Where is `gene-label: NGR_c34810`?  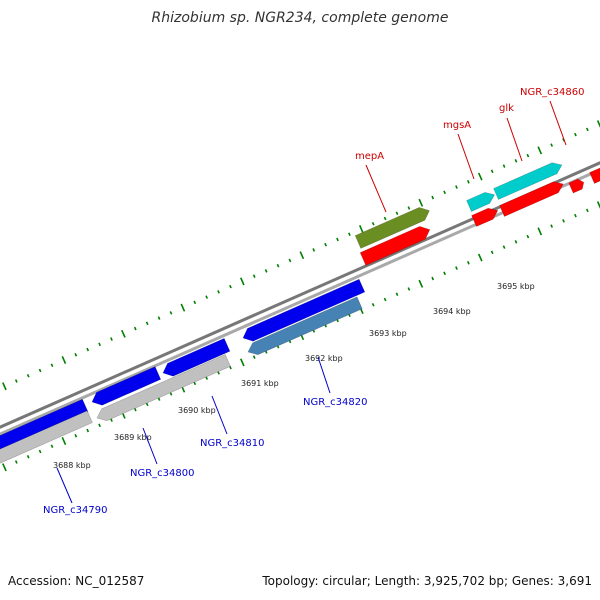 gene-label: NGR_c34810 is located at coordinates (232, 443).